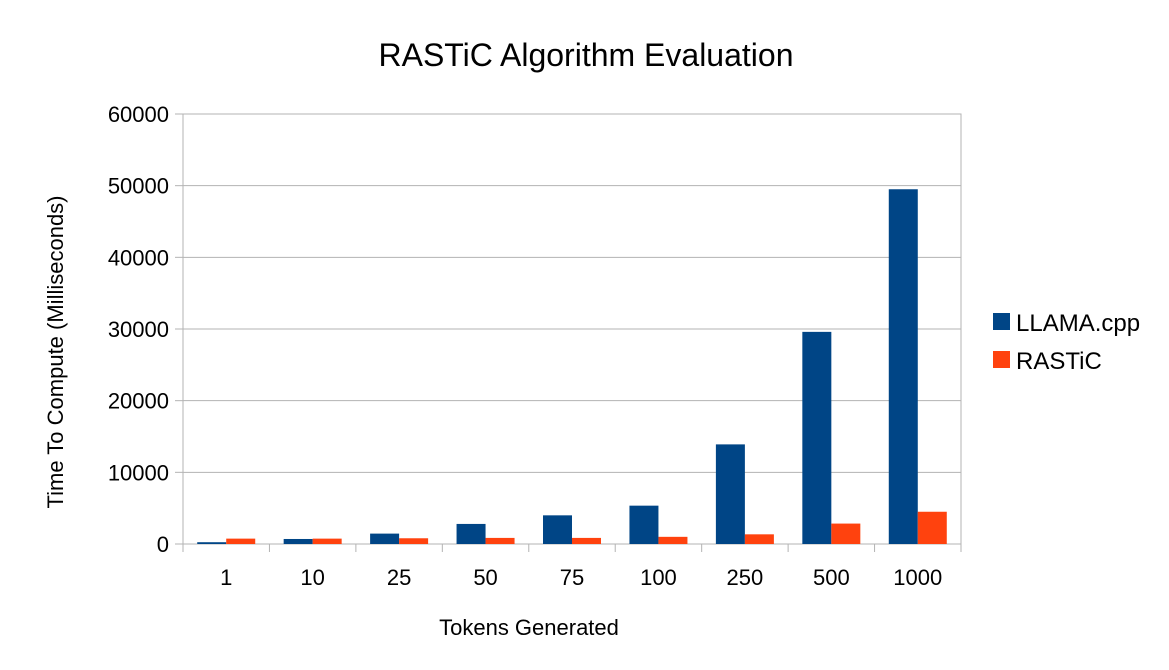 This screenshot has height=670, width=1169. What do you see at coordinates (55, 352) in the screenshot?
I see `y-axis-title: Time To Compute (Milliseconds)` at bounding box center [55, 352].